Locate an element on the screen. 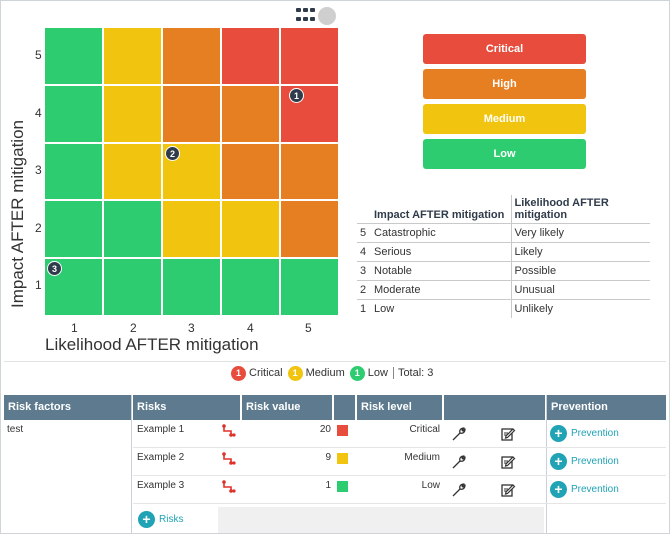 Image resolution: width=670 pixels, height=534 pixels. impact-description: Serious is located at coordinates (441, 252).